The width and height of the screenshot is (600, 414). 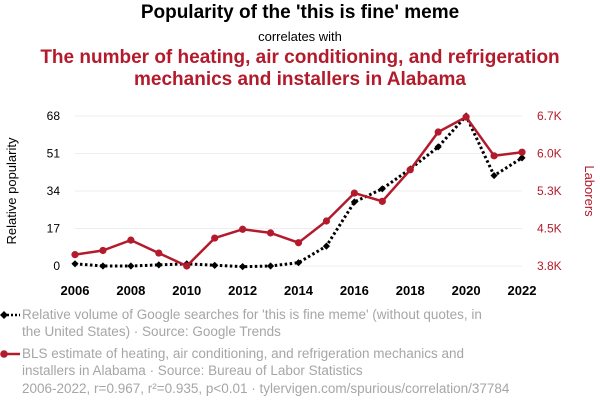 I want to click on y-left-tick-label: 51, so click(x=54, y=154).